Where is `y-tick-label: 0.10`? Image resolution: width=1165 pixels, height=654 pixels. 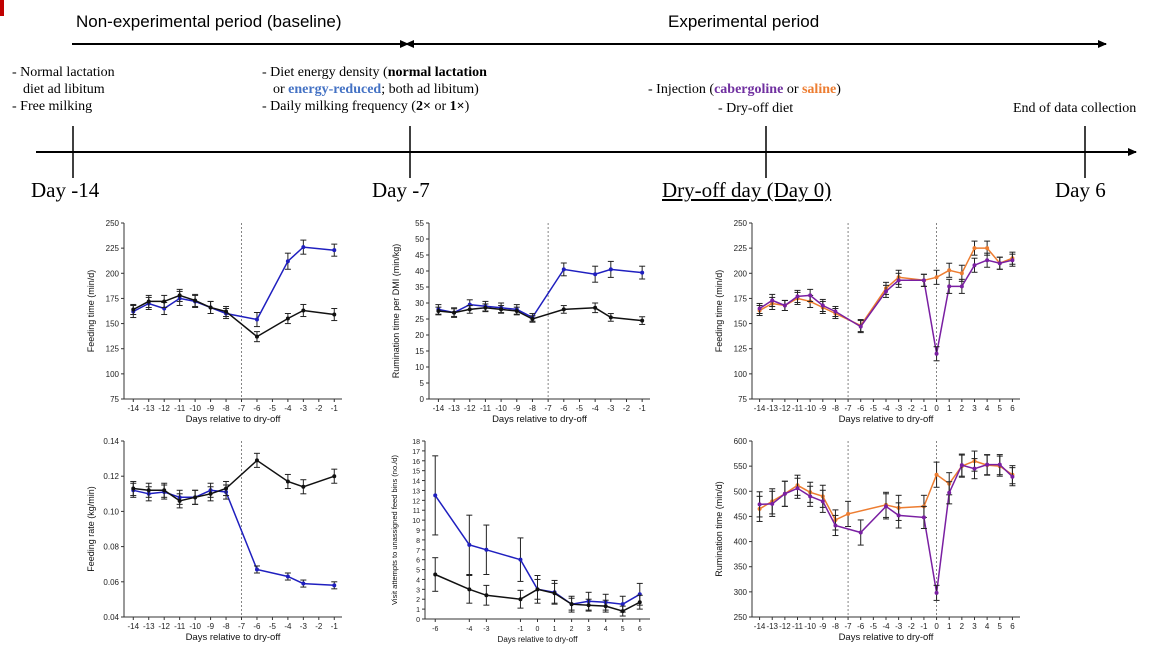
y-tick-label: 0.10 is located at coordinates (111, 511).